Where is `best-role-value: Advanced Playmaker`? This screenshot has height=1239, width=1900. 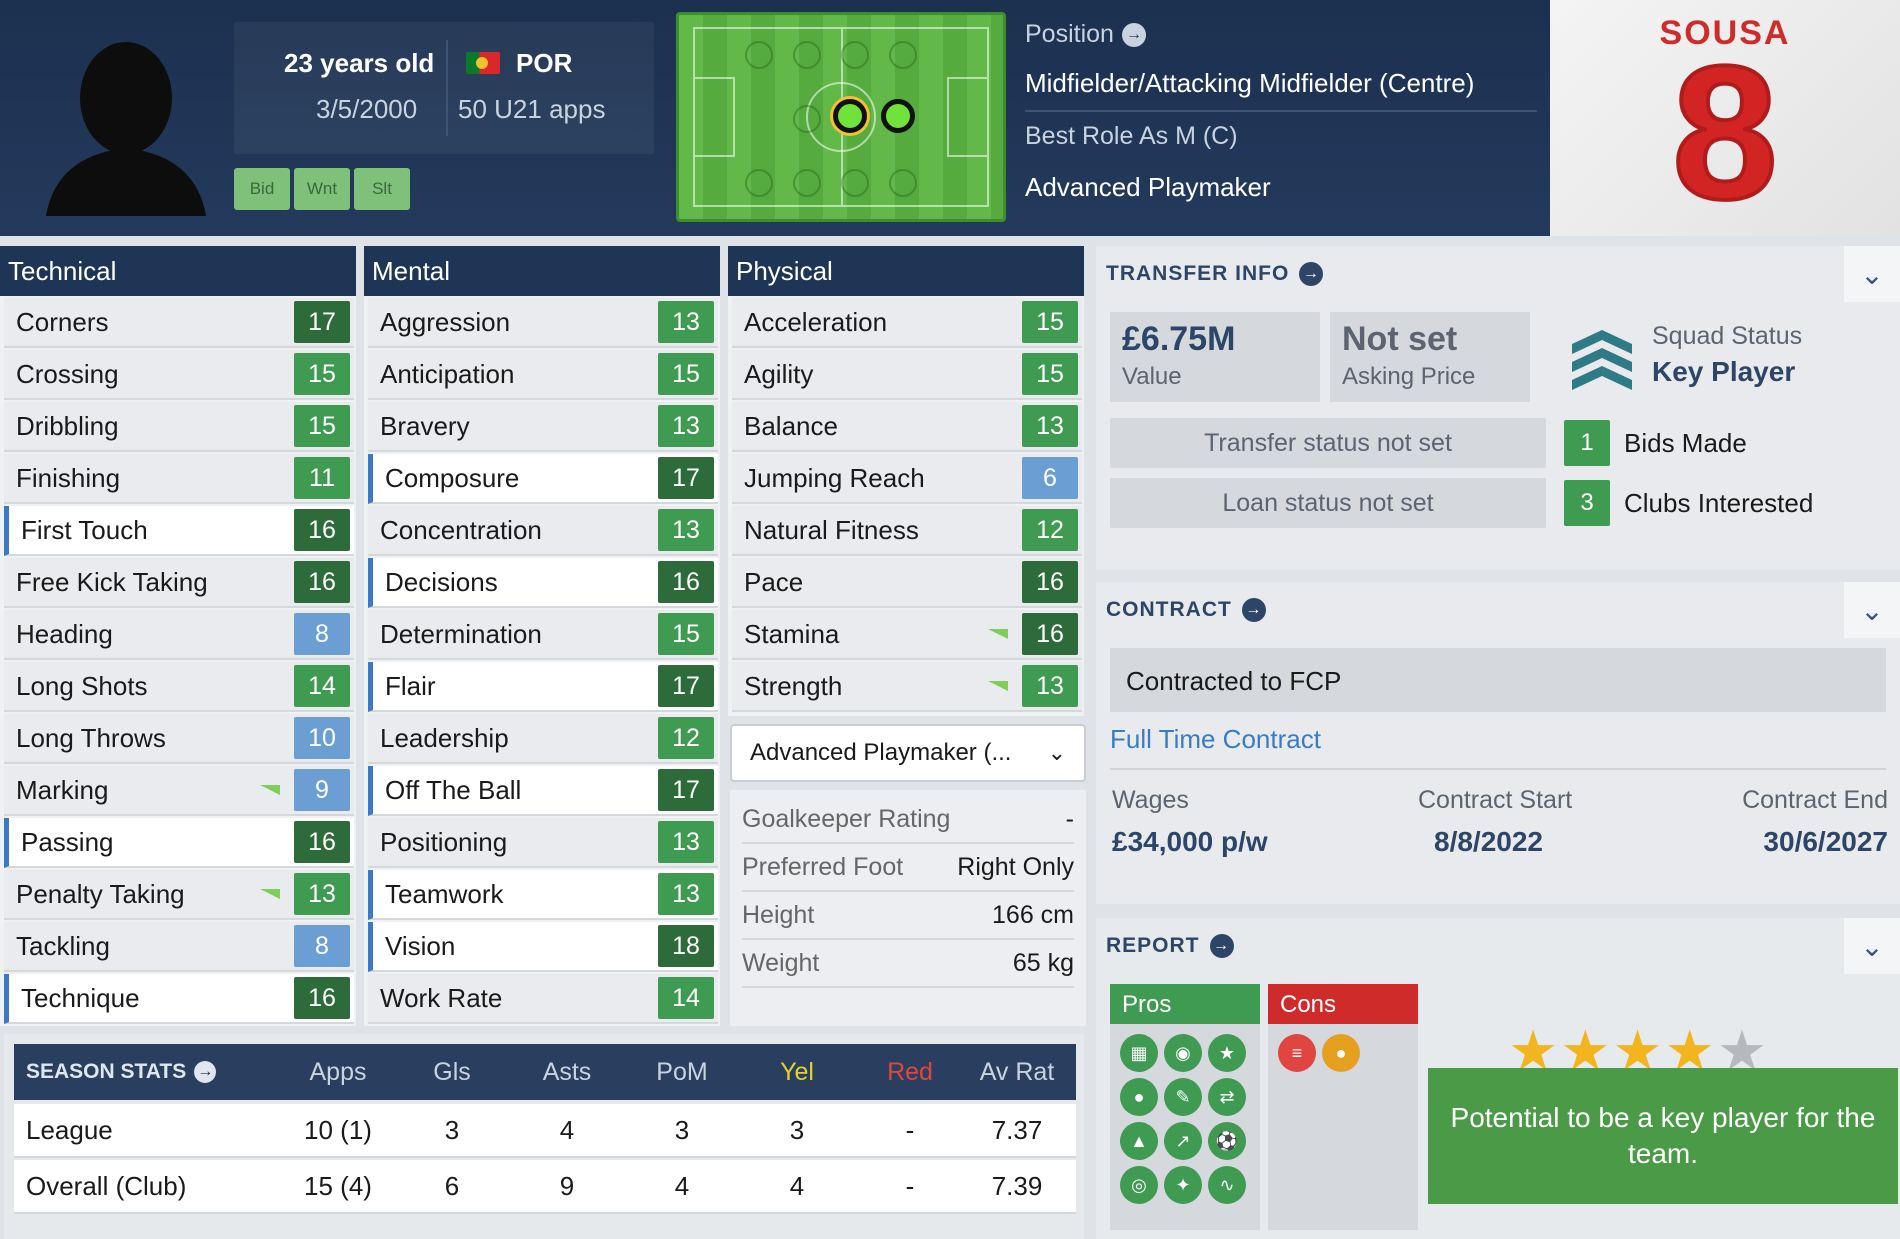 best-role-value: Advanced Playmaker is located at coordinates (1148, 187).